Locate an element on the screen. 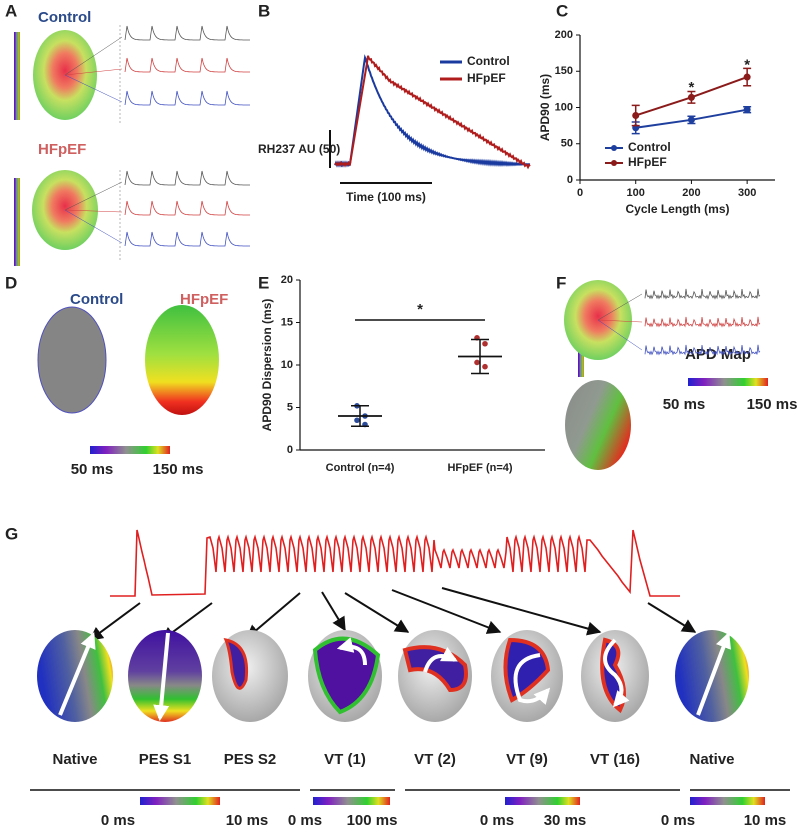  activation-region is located at coordinates (236, 663).